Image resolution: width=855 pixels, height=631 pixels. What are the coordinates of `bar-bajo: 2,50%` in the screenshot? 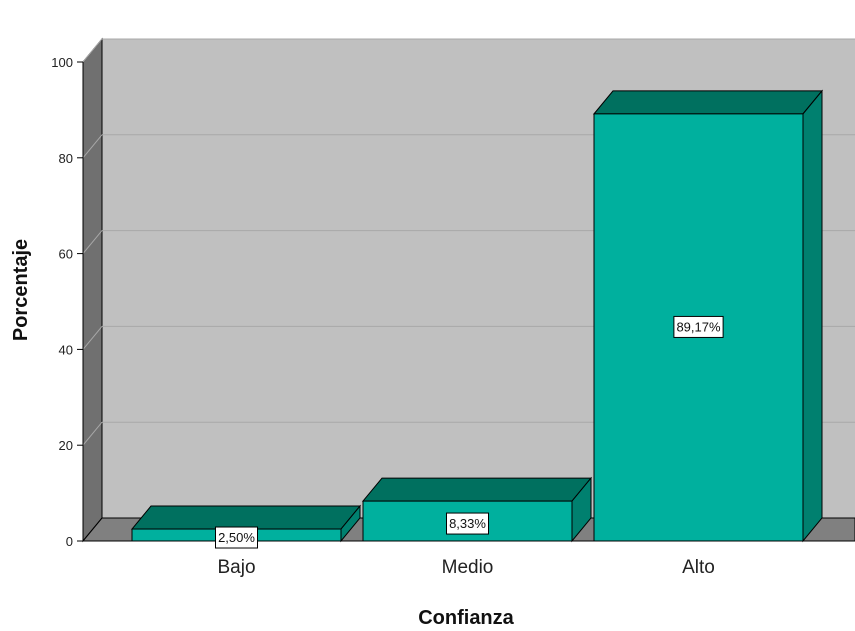 It's located at (246, 526).